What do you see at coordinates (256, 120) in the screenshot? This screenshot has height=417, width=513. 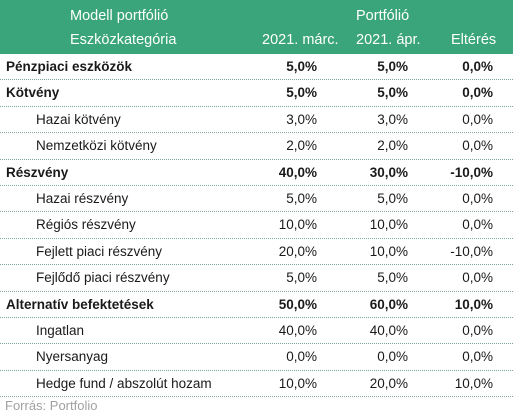 I see `table-row: Hazai kötvény 3,0% 3,0% 0,0%` at bounding box center [256, 120].